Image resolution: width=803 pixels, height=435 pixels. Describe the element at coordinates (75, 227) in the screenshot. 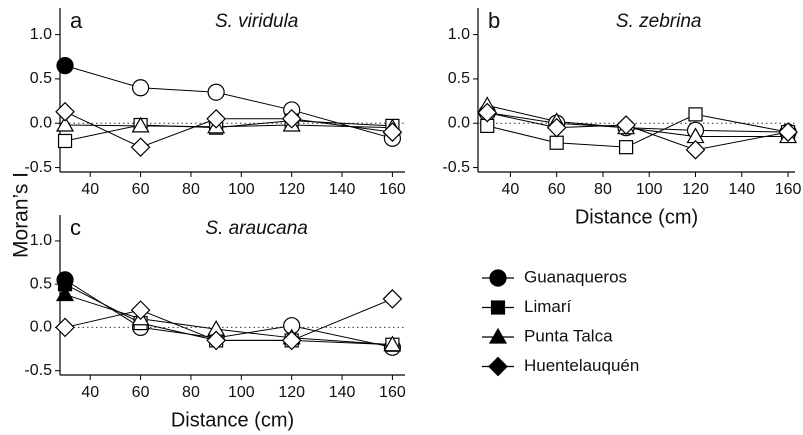

I see `panel-letter: c` at that location.